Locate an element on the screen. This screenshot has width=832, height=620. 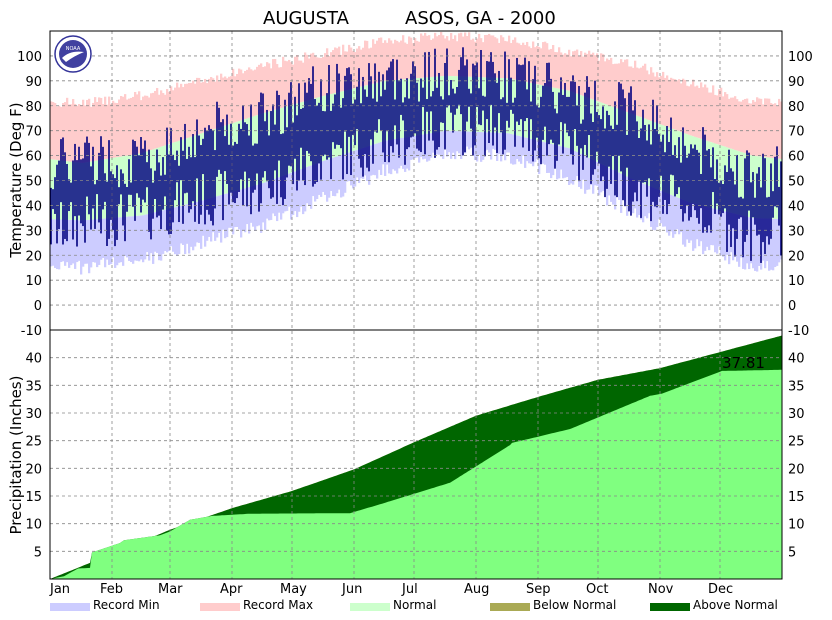
normal-bar is located at coordinates (767, 188).